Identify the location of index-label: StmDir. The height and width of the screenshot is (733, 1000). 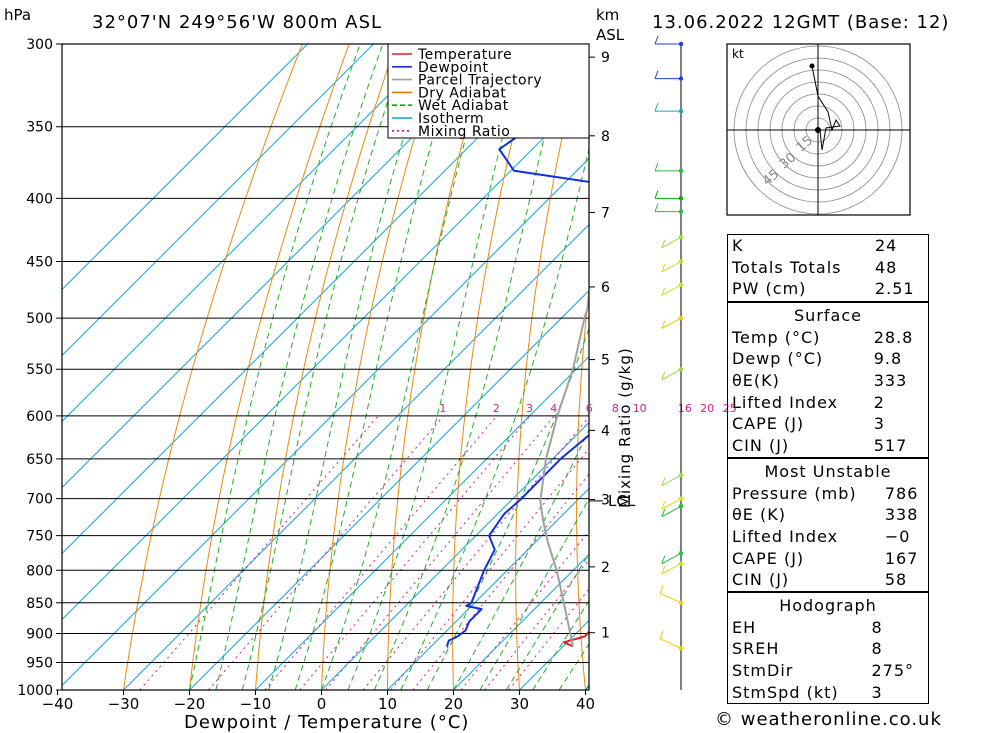
(763, 671).